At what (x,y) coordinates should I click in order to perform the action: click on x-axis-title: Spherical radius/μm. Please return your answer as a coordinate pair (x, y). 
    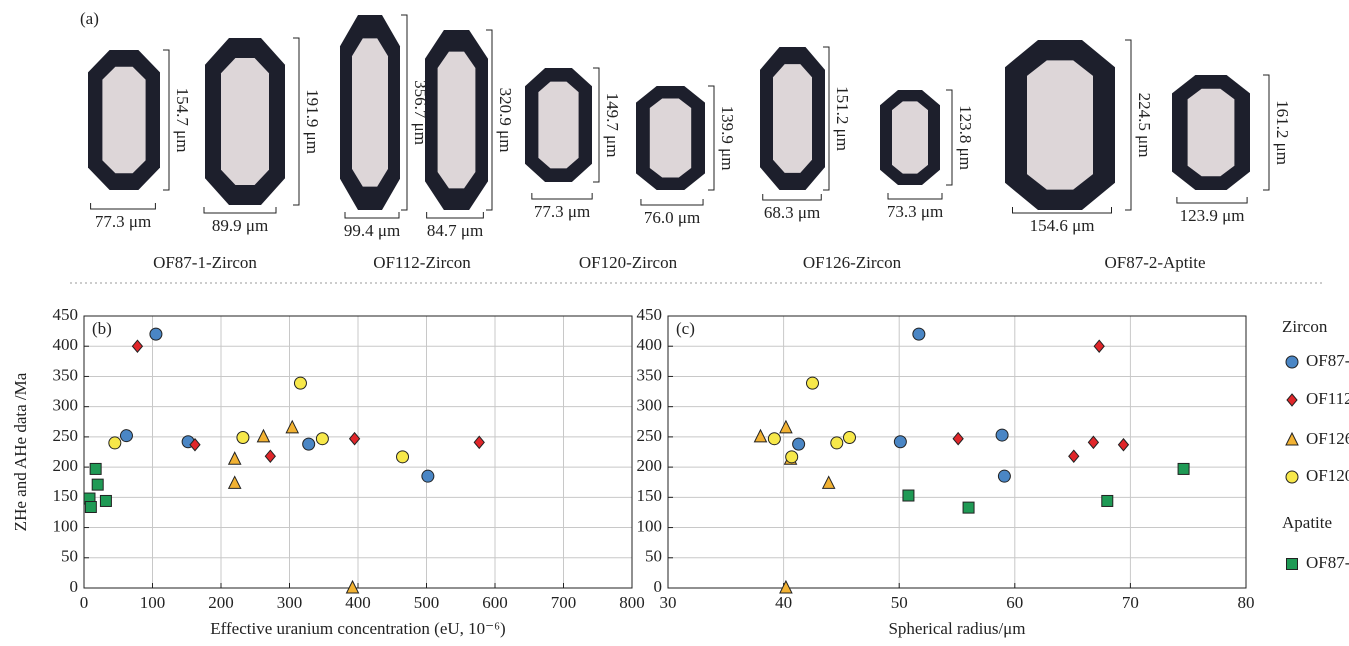
    Looking at the image, I should click on (956, 628).